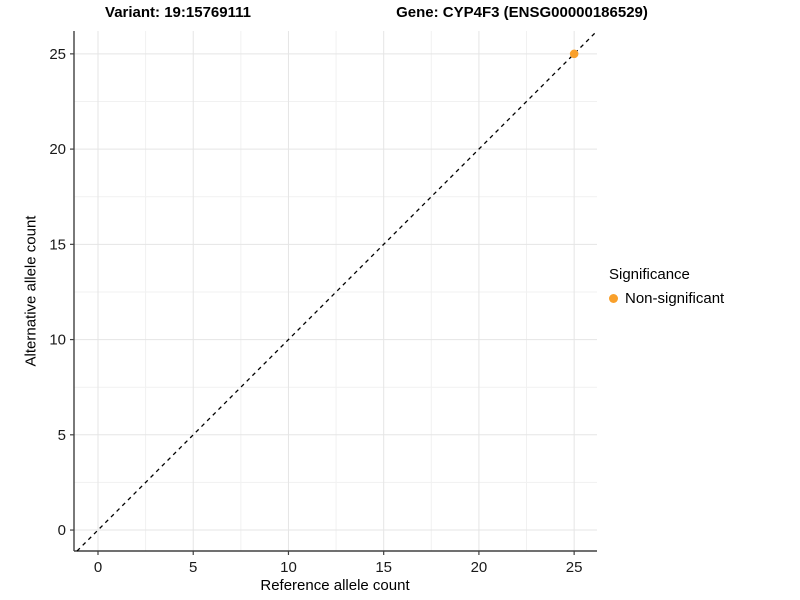 The height and width of the screenshot is (600, 800). Describe the element at coordinates (574, 54) in the screenshot. I see `data-point` at that location.